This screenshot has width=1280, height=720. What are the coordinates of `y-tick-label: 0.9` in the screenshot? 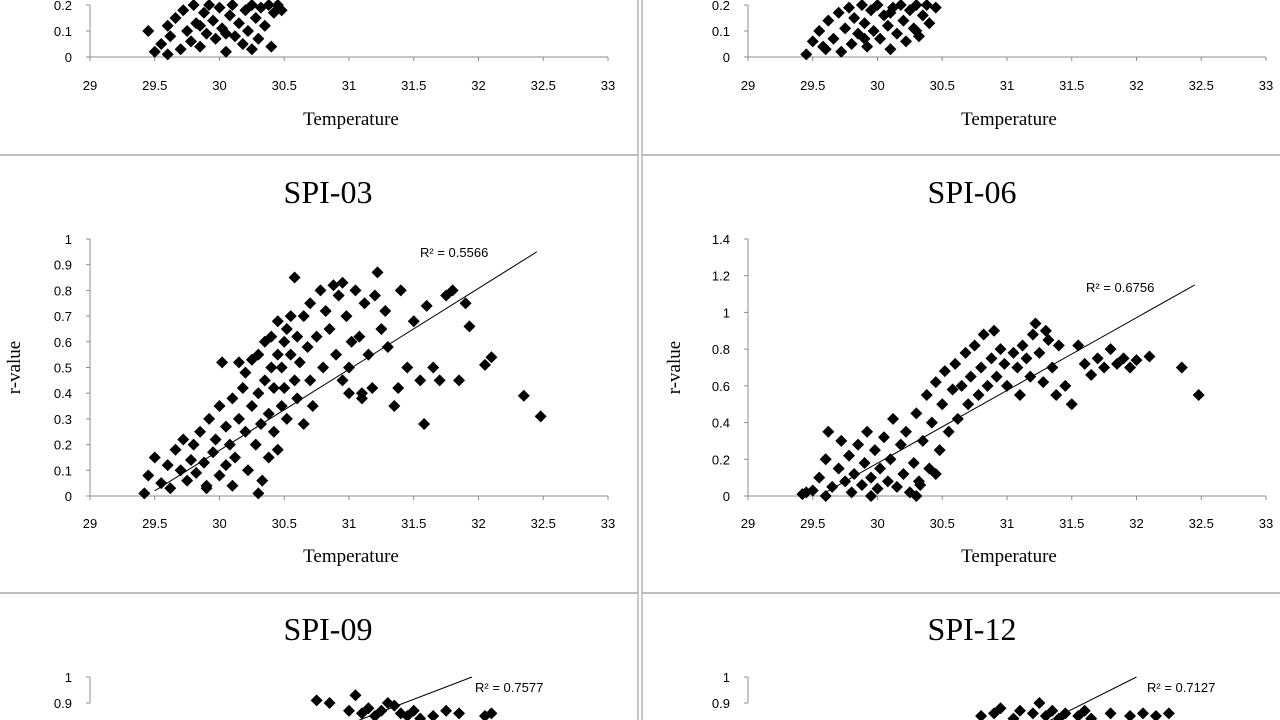 It's located at (63, 265).